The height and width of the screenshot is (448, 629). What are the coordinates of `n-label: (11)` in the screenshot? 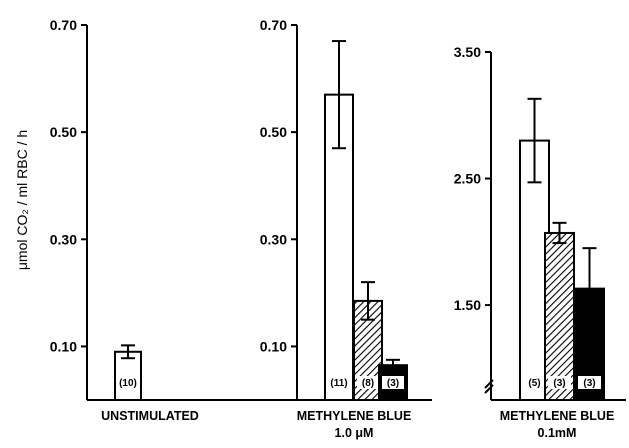 It's located at (338, 383).